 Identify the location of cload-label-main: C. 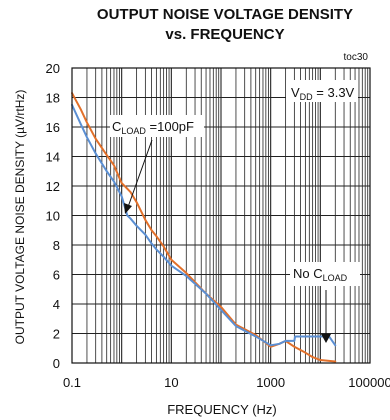
(116, 126).